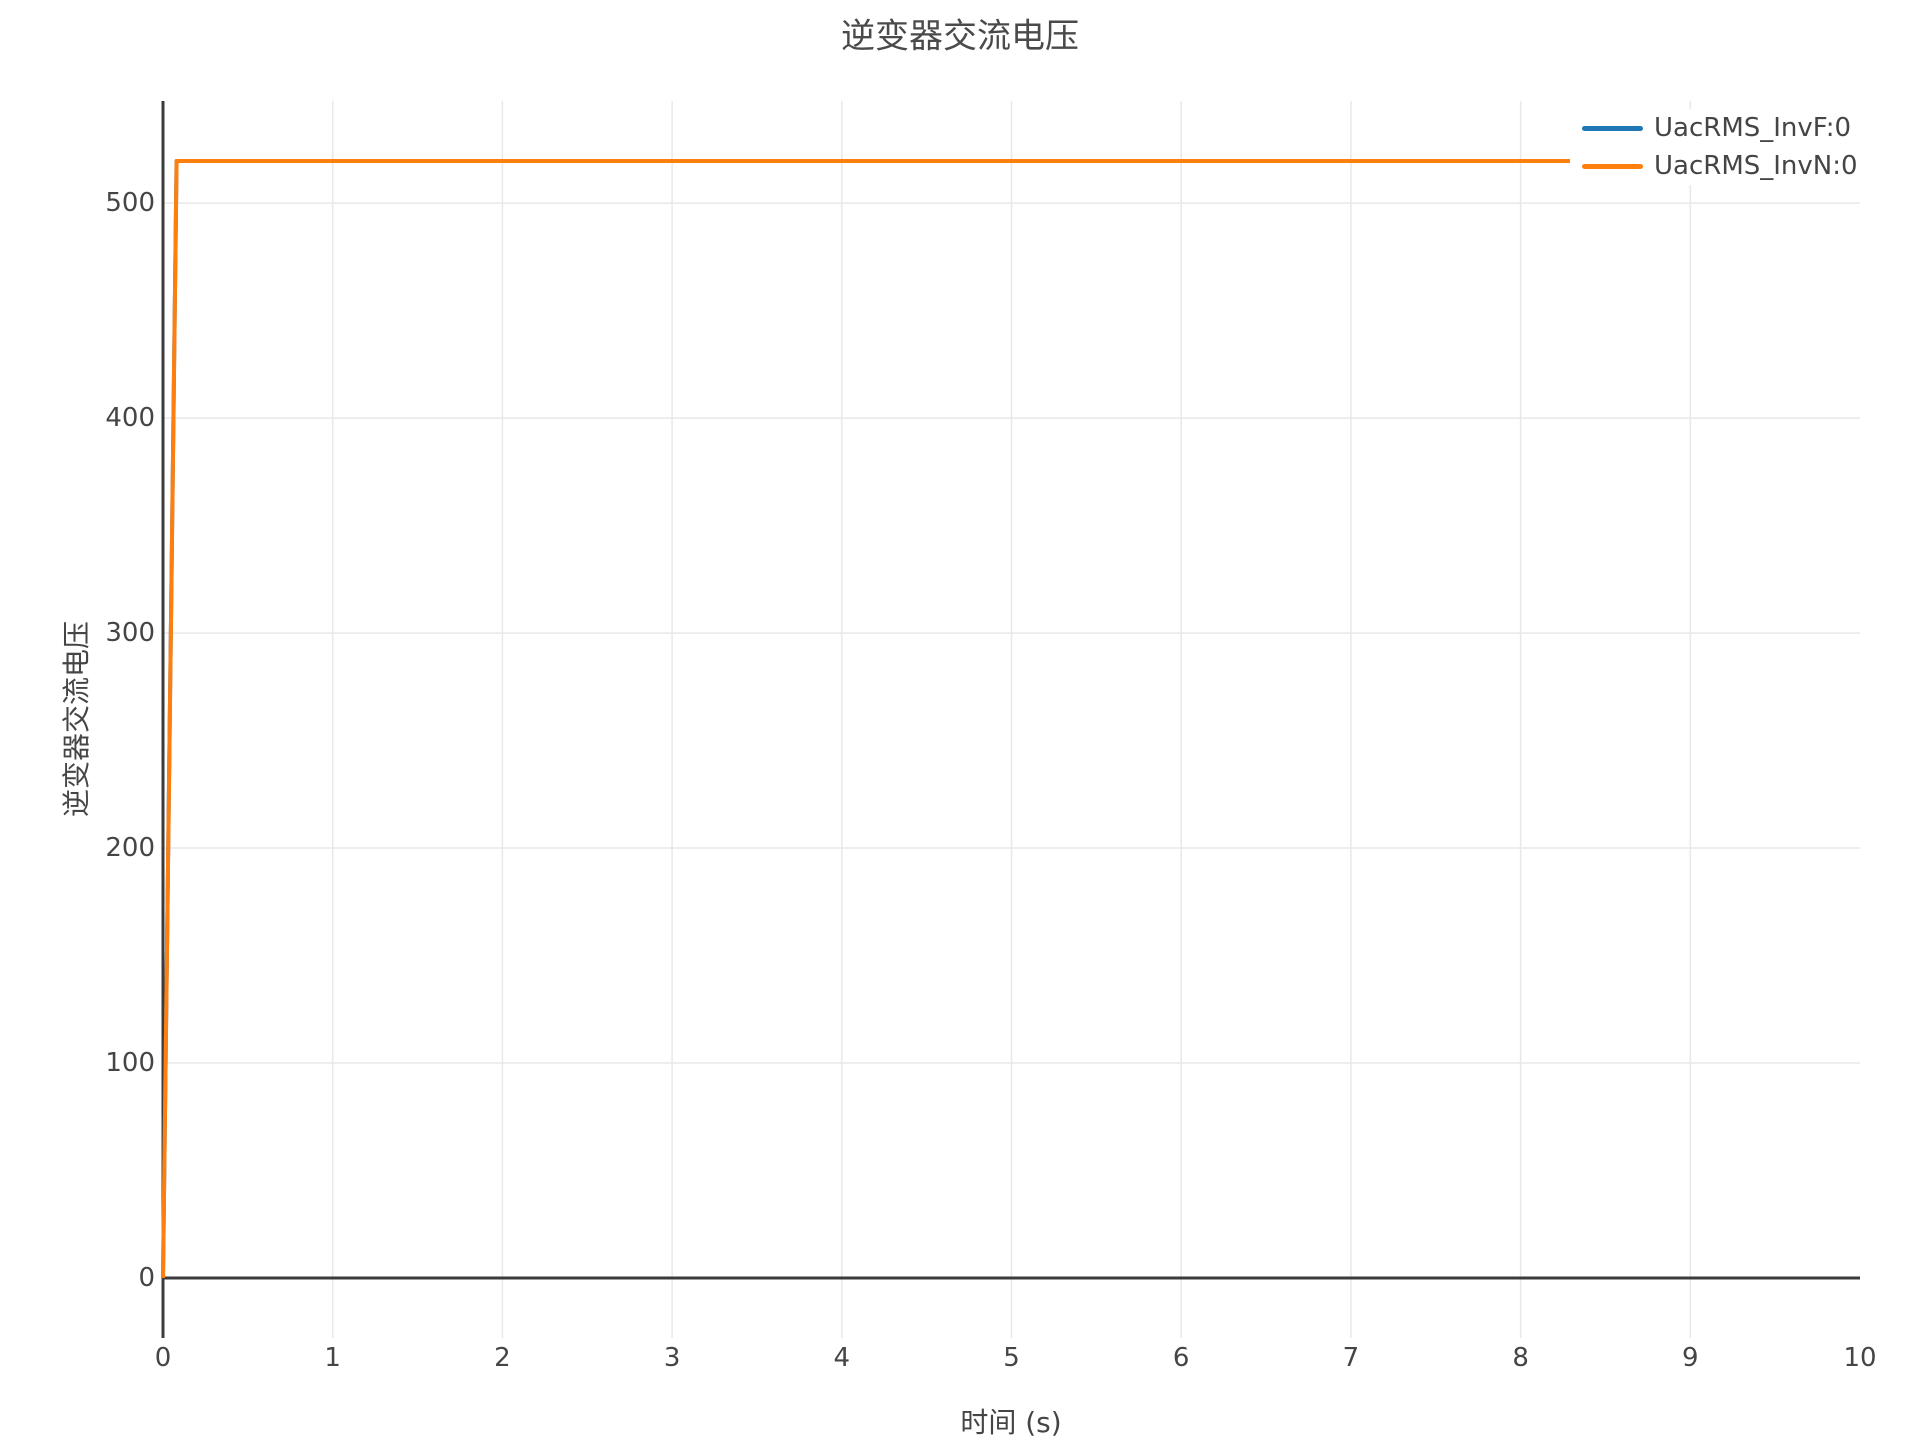 Image resolution: width=1920 pixels, height=1440 pixels. I want to click on y-tick-label-500: 500, so click(130, 203).